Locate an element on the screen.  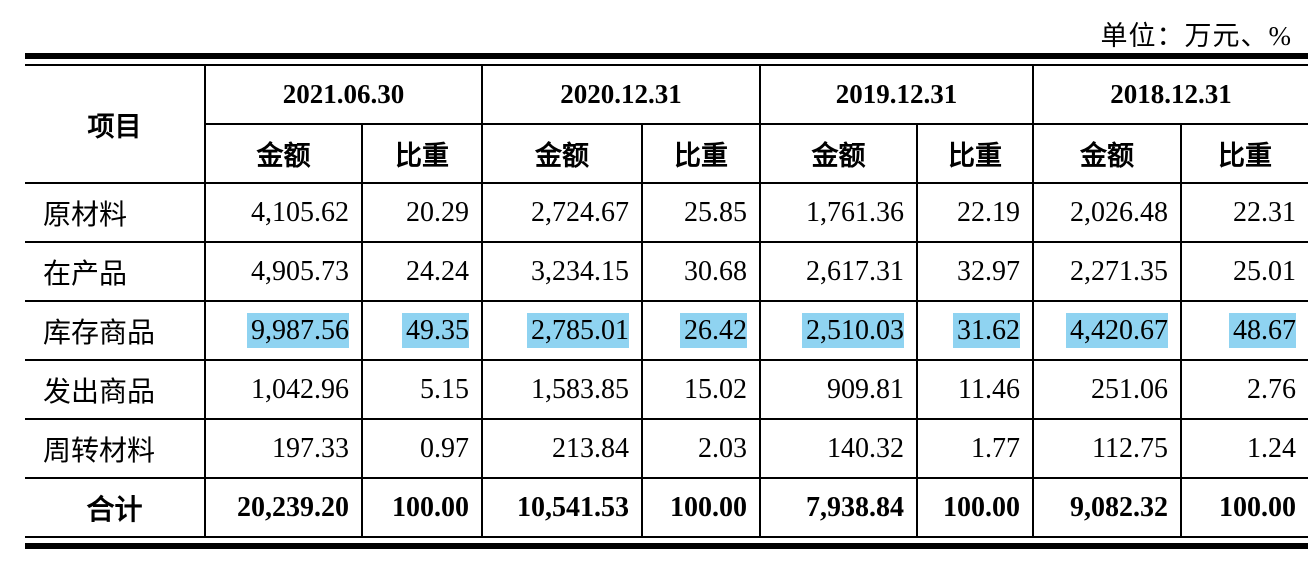
row-label: 原材料 is located at coordinates (115, 212).